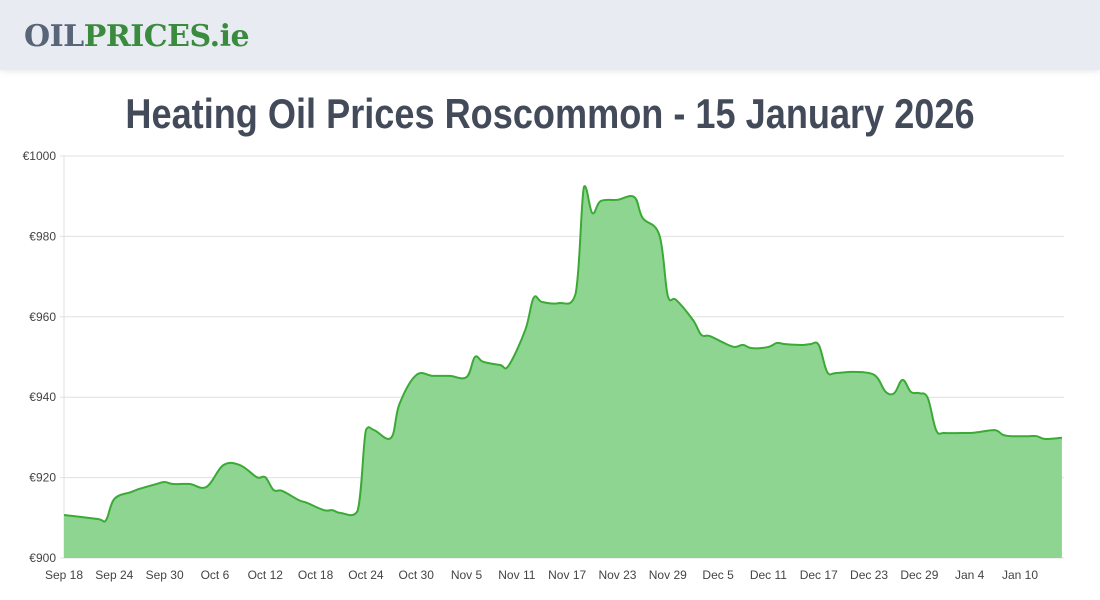 The height and width of the screenshot is (600, 1100). I want to click on logo-text-prices: PRICES.ie, so click(166, 36).